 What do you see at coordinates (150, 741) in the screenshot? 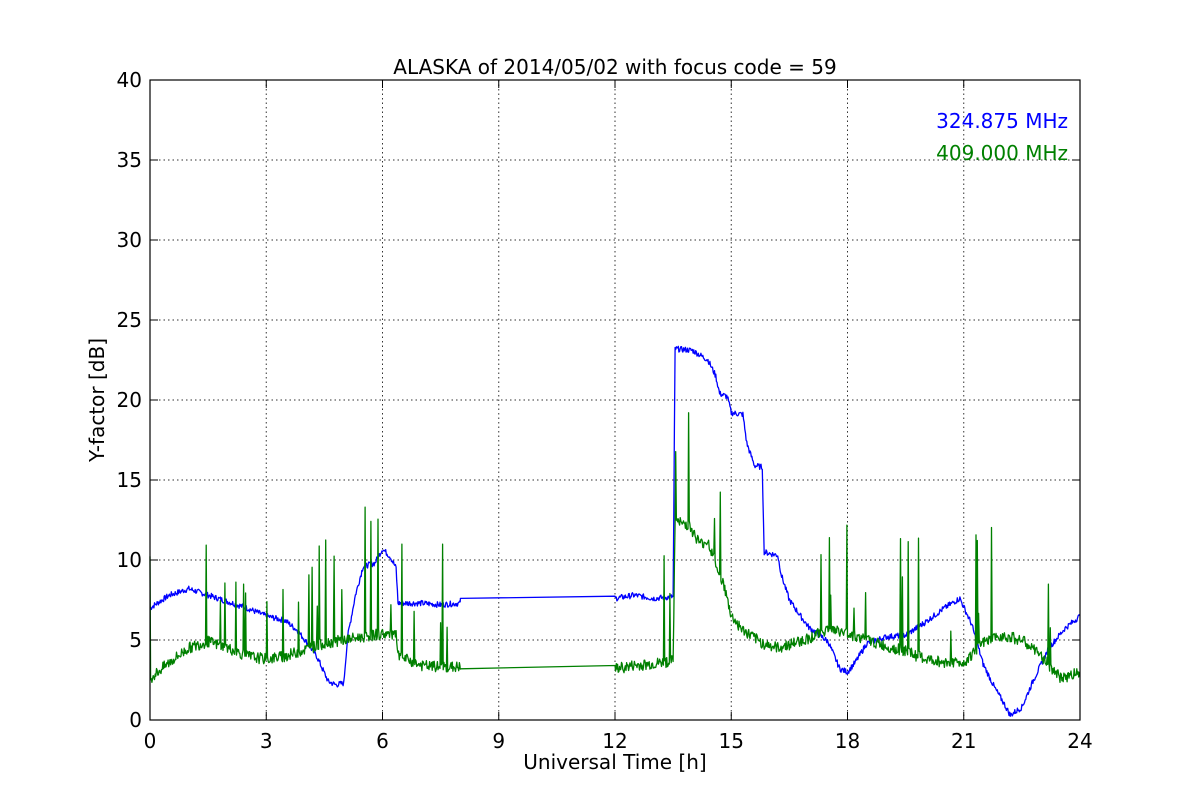
I see `x-tick-label: 0` at bounding box center [150, 741].